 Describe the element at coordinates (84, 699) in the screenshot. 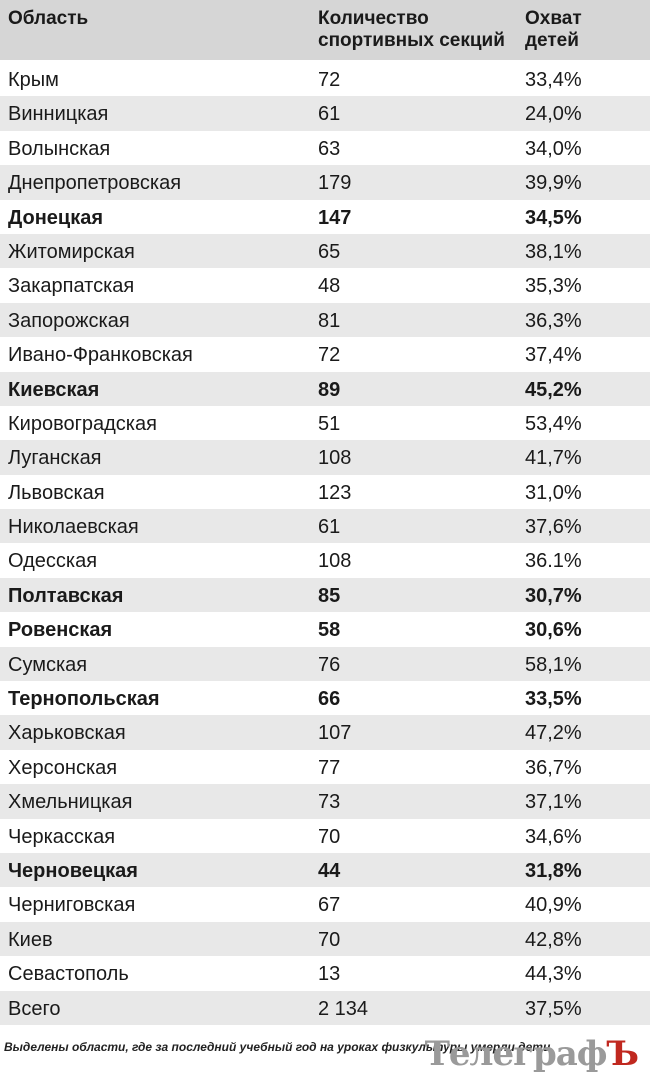

I see `region-cell: Тернопольская` at that location.